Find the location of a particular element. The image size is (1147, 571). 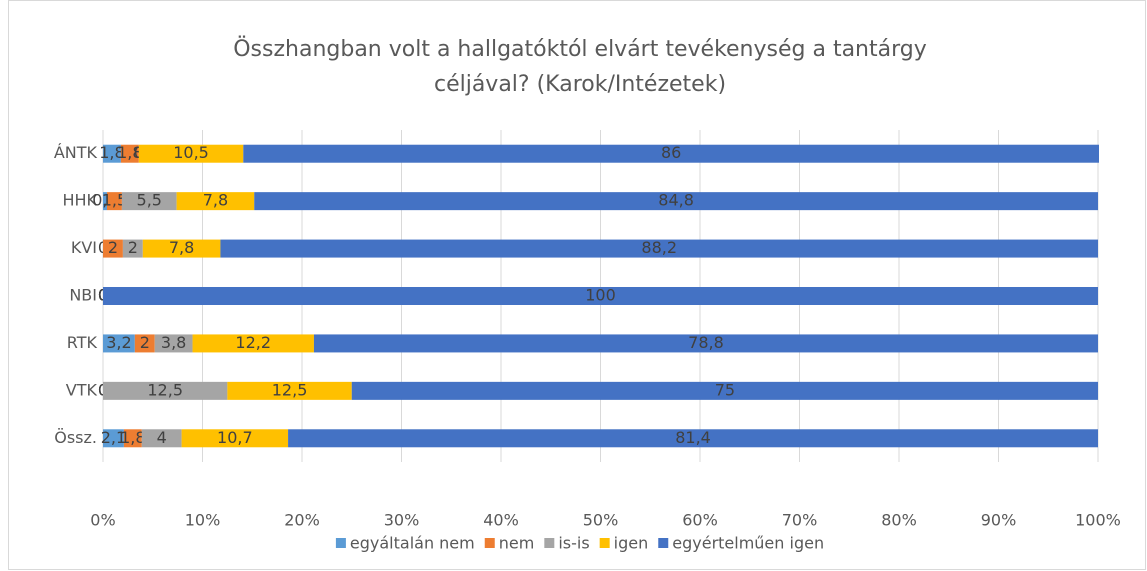

value-label: 88,2 is located at coordinates (659, 247).